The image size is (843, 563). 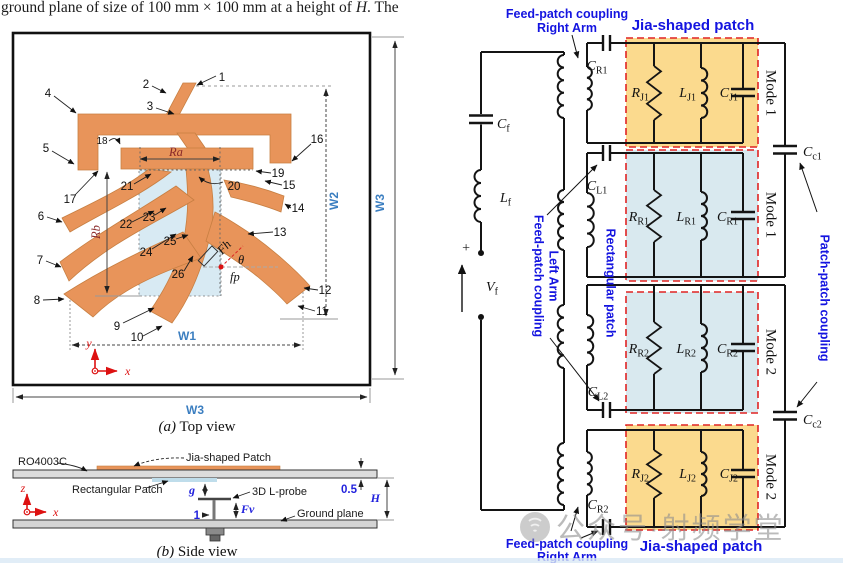 I want to click on w1-label: W1, so click(x=187, y=336).